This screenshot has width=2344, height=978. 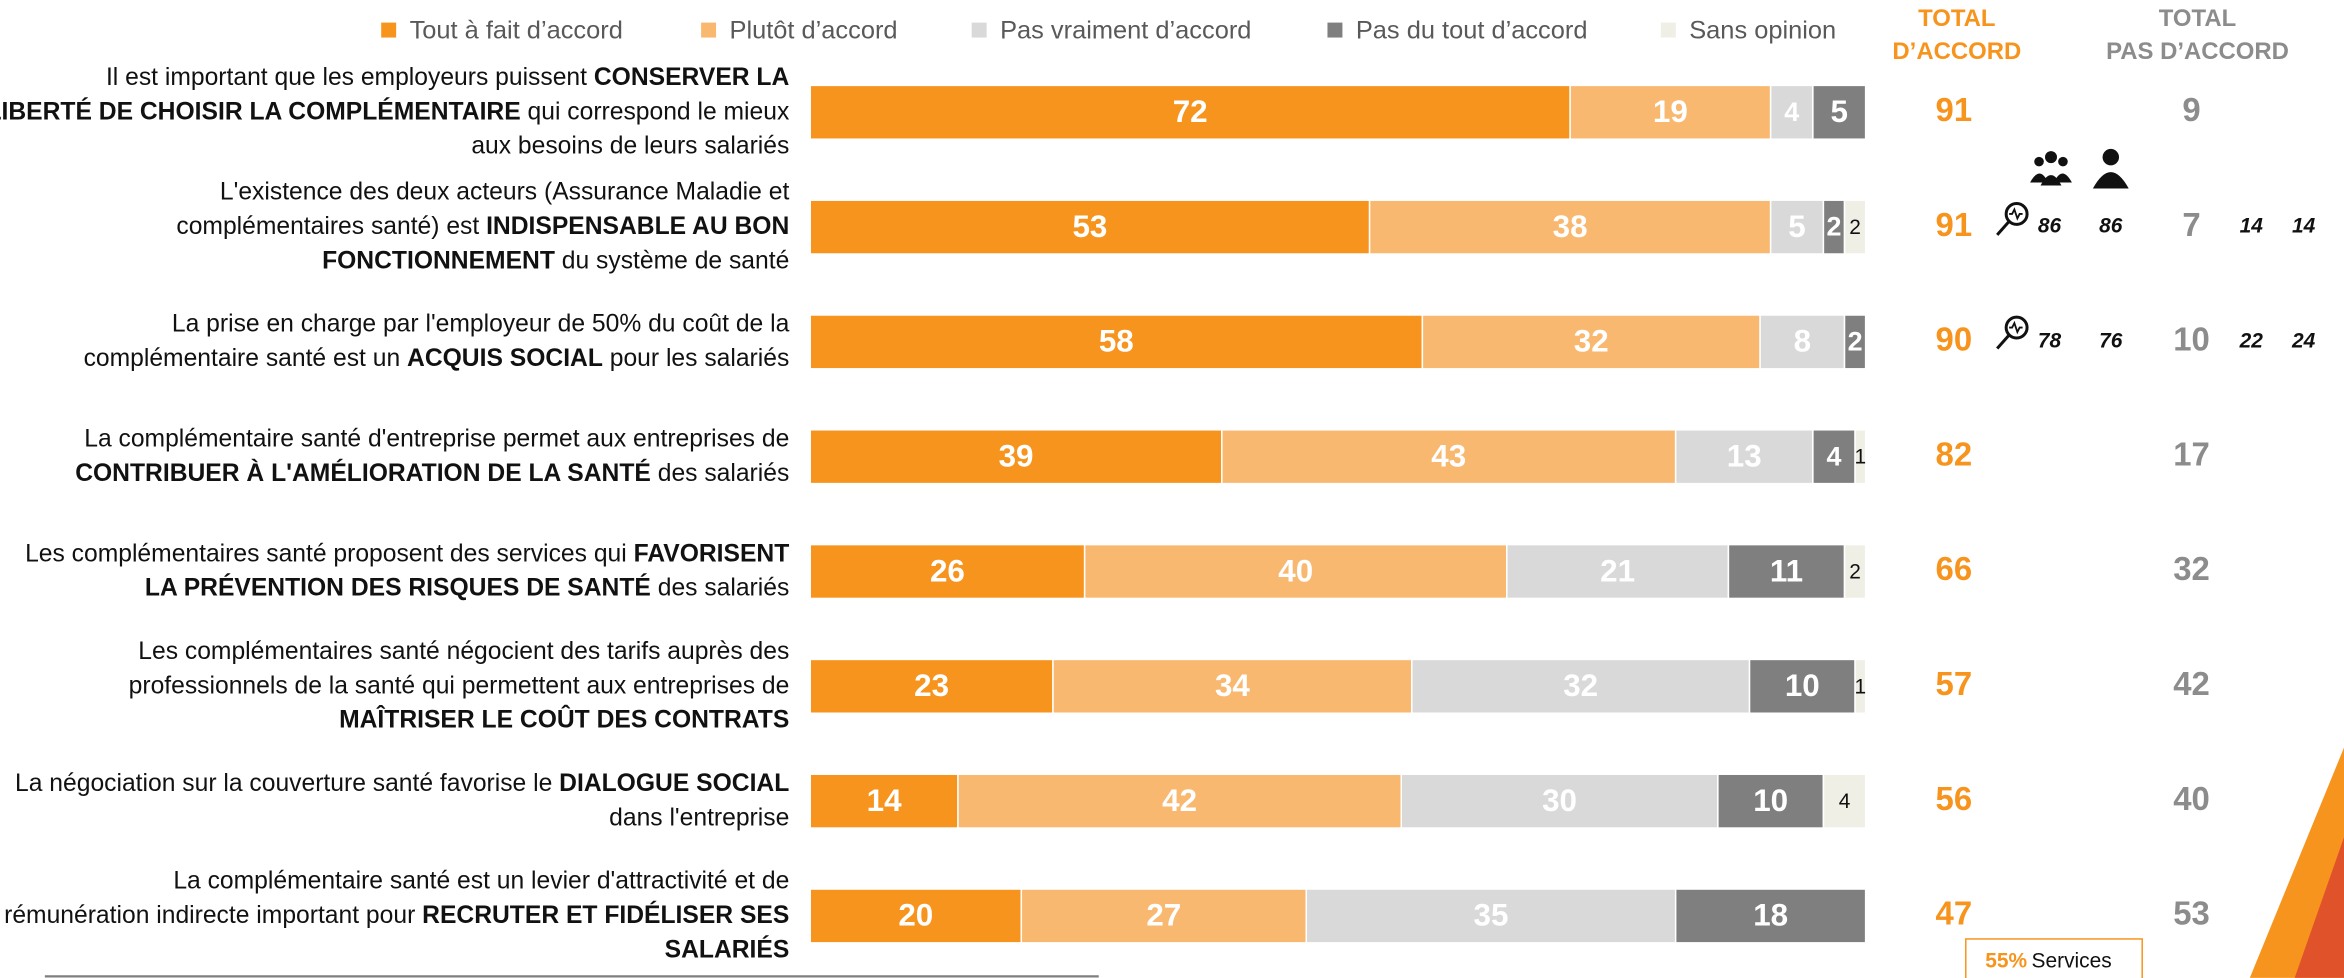 I want to click on bar-value-label: 23, so click(x=931, y=685).